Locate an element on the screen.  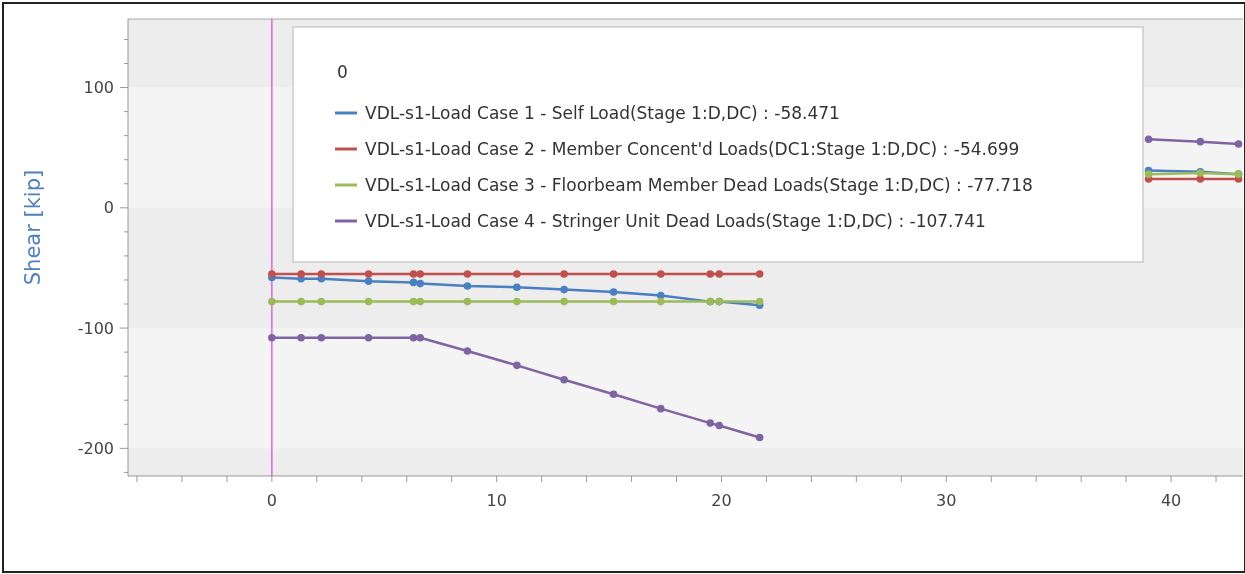
x-tick-label: 20 is located at coordinates (721, 500).